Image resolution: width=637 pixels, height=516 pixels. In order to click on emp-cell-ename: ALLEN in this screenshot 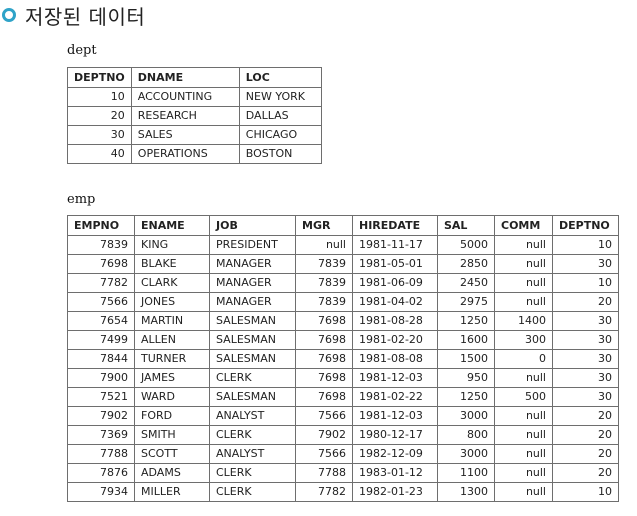, I will do `click(172, 340)`.